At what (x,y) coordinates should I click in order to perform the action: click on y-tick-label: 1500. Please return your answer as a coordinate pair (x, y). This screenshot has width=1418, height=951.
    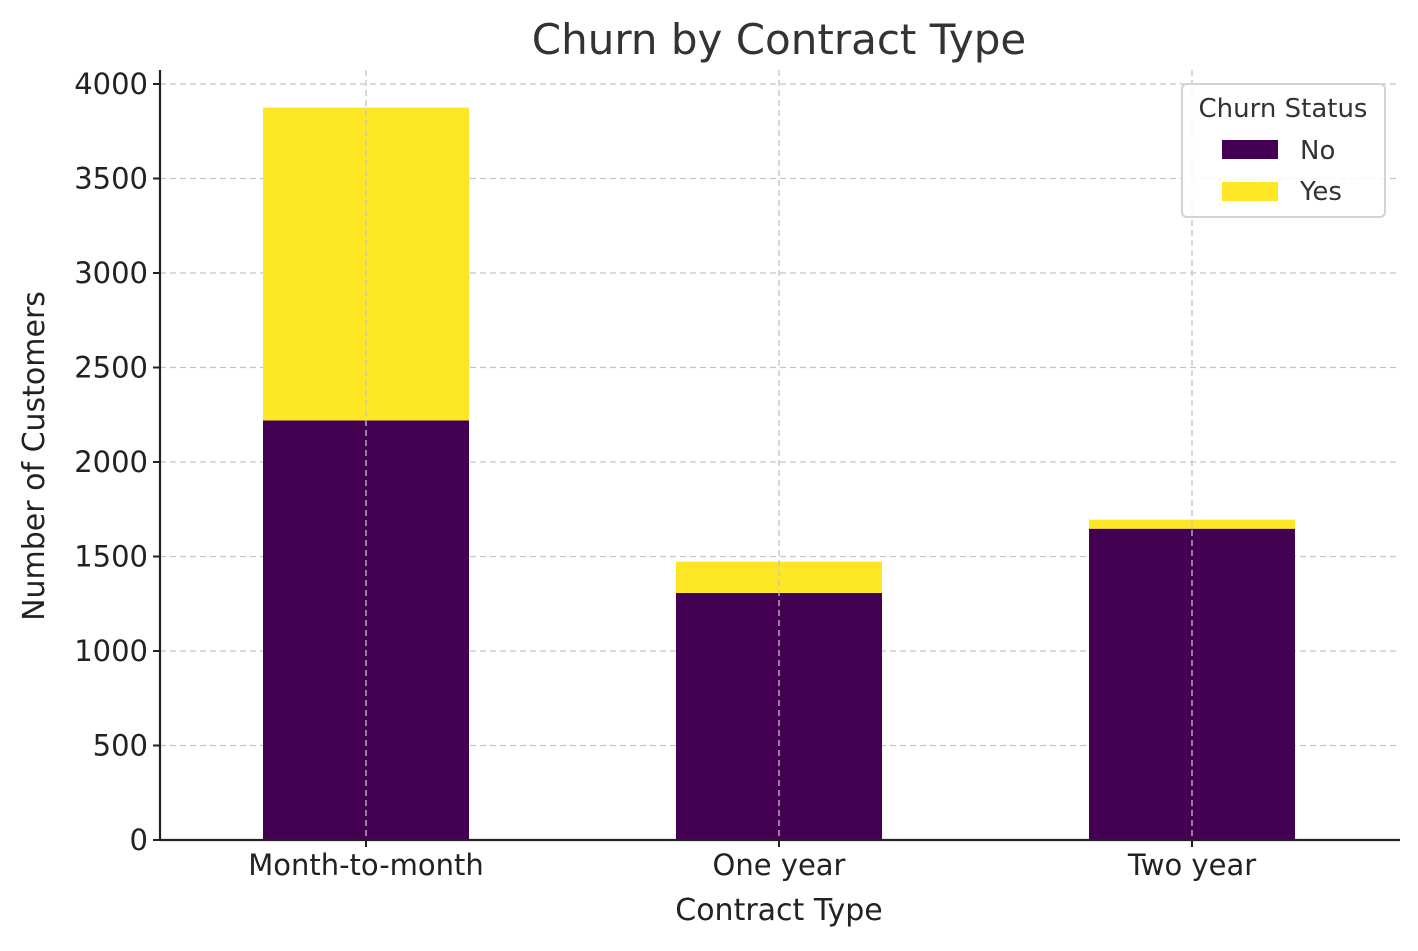
    Looking at the image, I should click on (111, 557).